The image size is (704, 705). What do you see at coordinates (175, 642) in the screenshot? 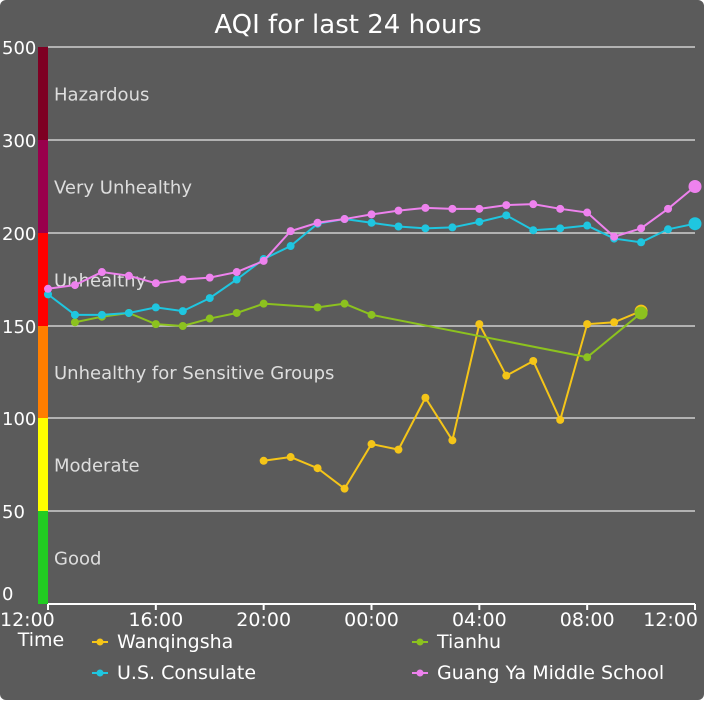
I see `legend-label-wanqingsha: Wanqingsha` at bounding box center [175, 642].